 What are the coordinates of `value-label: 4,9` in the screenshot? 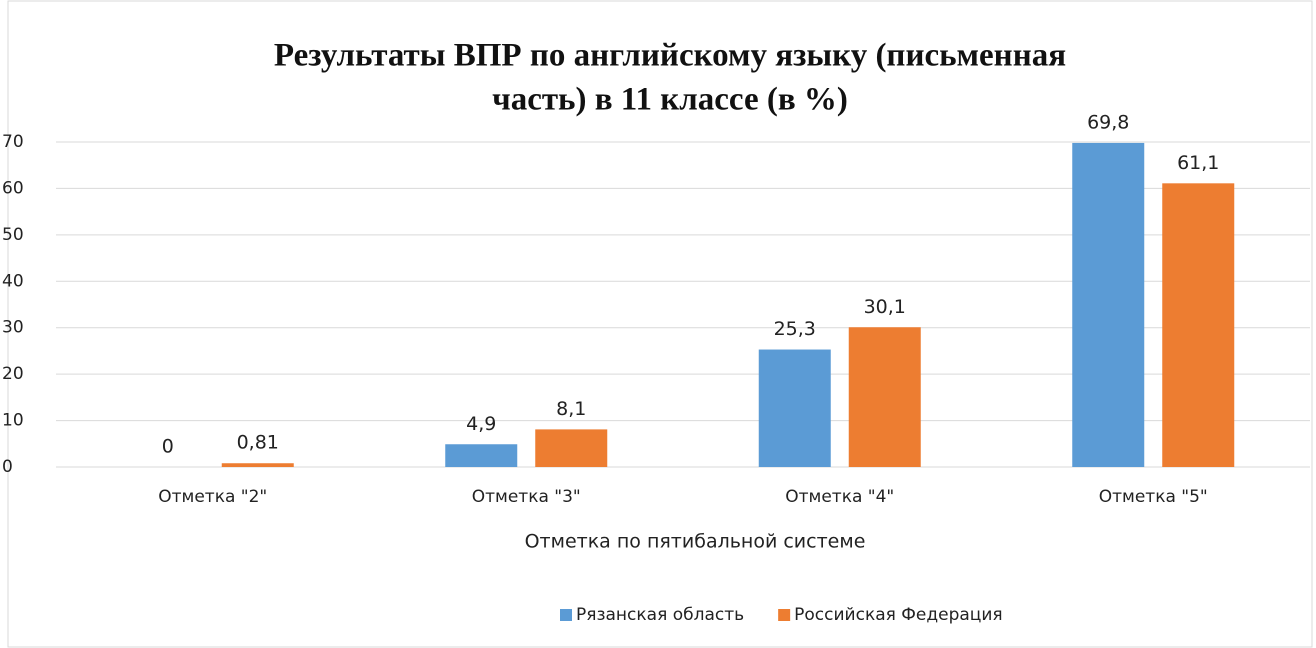 It's located at (481, 424).